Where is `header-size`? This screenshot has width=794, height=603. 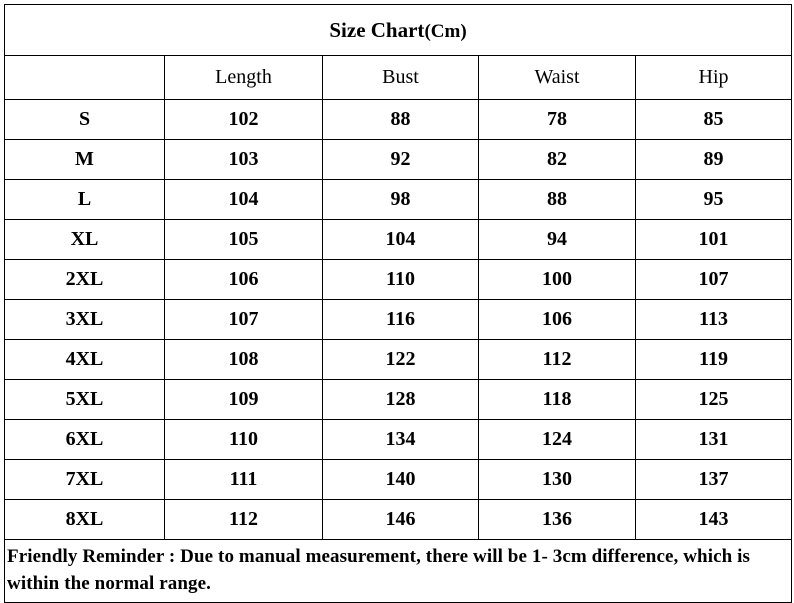
header-size is located at coordinates (84, 77).